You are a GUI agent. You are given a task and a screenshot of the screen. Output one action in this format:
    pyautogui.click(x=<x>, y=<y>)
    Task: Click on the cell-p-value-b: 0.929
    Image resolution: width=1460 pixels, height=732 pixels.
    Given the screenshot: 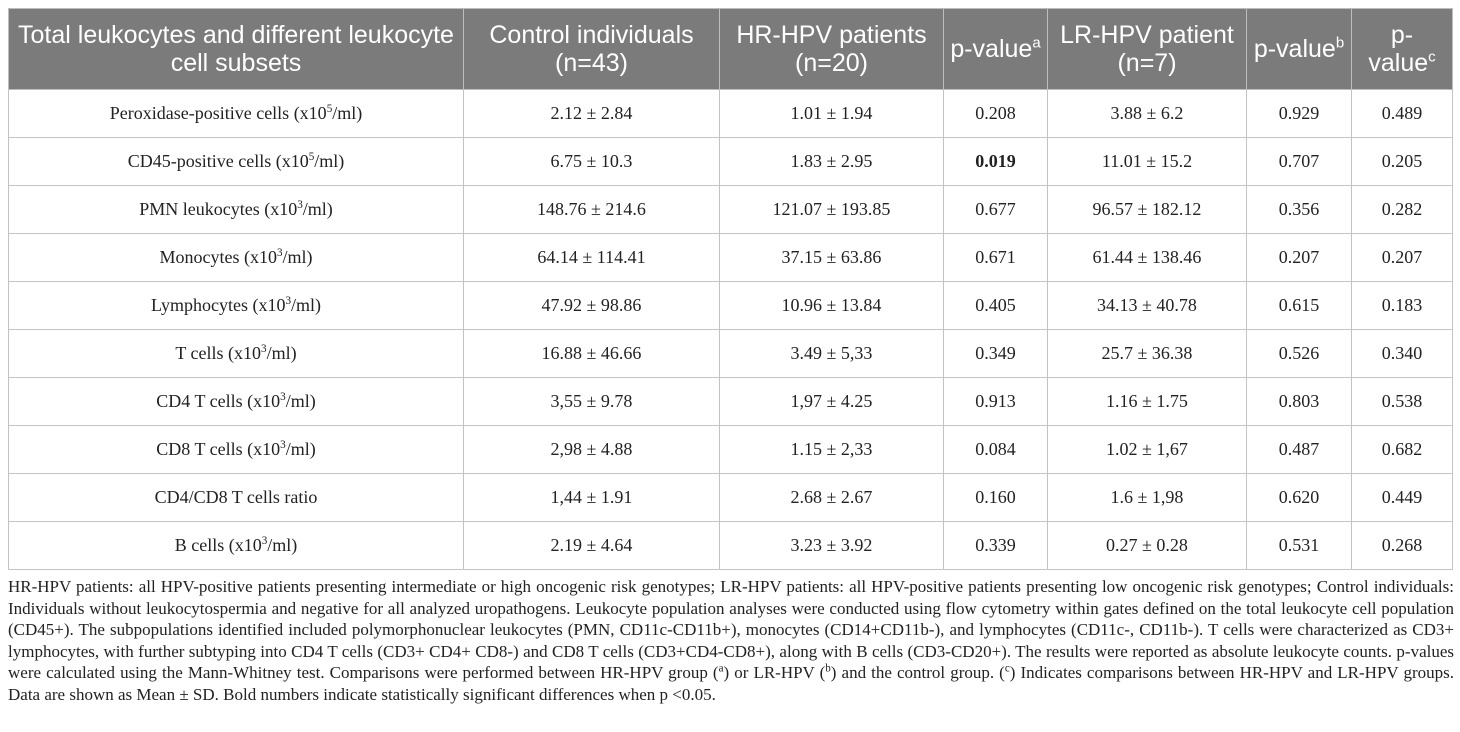 What is the action you would take?
    pyautogui.click(x=1299, y=113)
    